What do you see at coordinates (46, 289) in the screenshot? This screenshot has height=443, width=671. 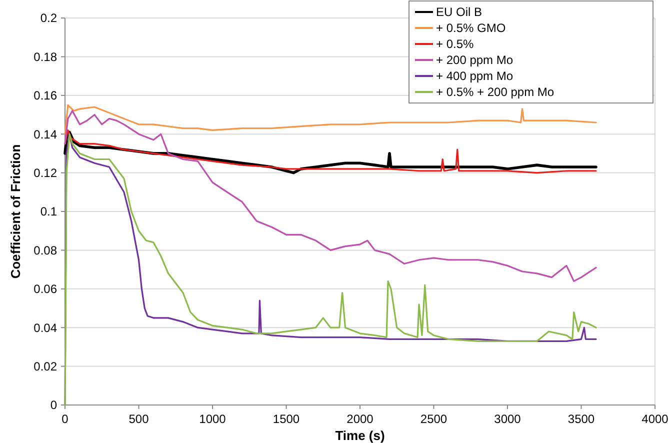 I see `y-tick-label: 0.06` at bounding box center [46, 289].